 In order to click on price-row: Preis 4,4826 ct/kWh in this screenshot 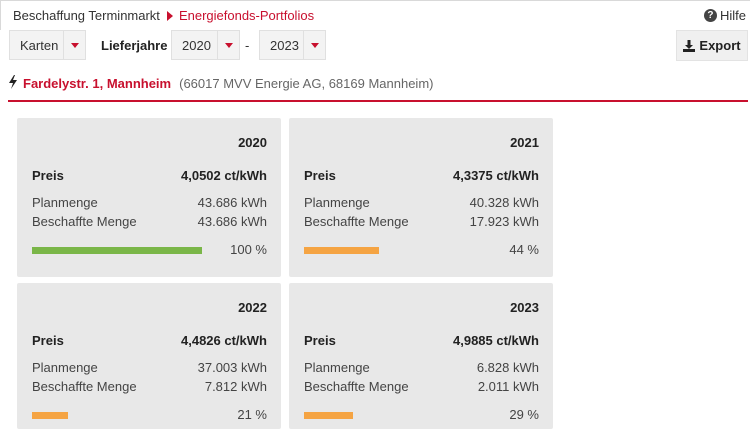, I will do `click(149, 340)`.